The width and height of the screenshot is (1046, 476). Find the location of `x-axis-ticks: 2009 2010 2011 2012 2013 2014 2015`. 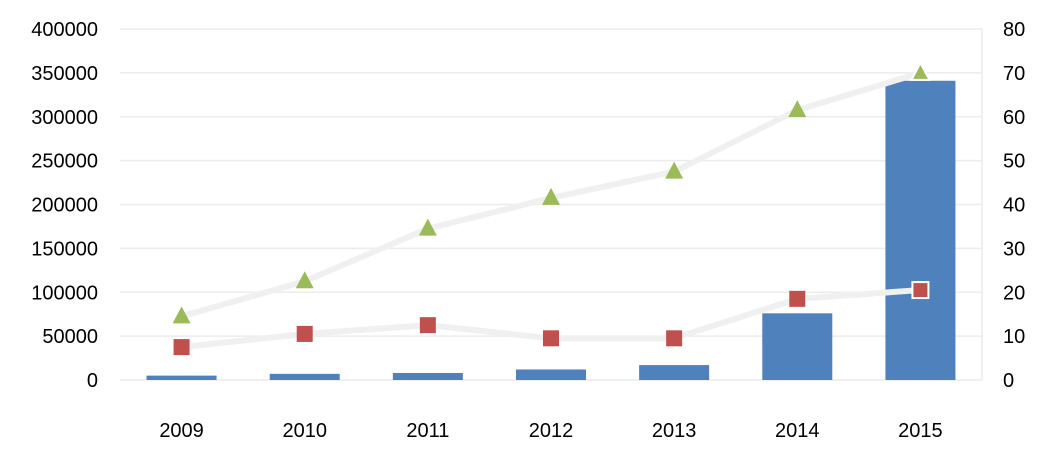

x-axis-ticks: 2009 2010 2011 2012 2013 2014 2015 is located at coordinates (550, 431).